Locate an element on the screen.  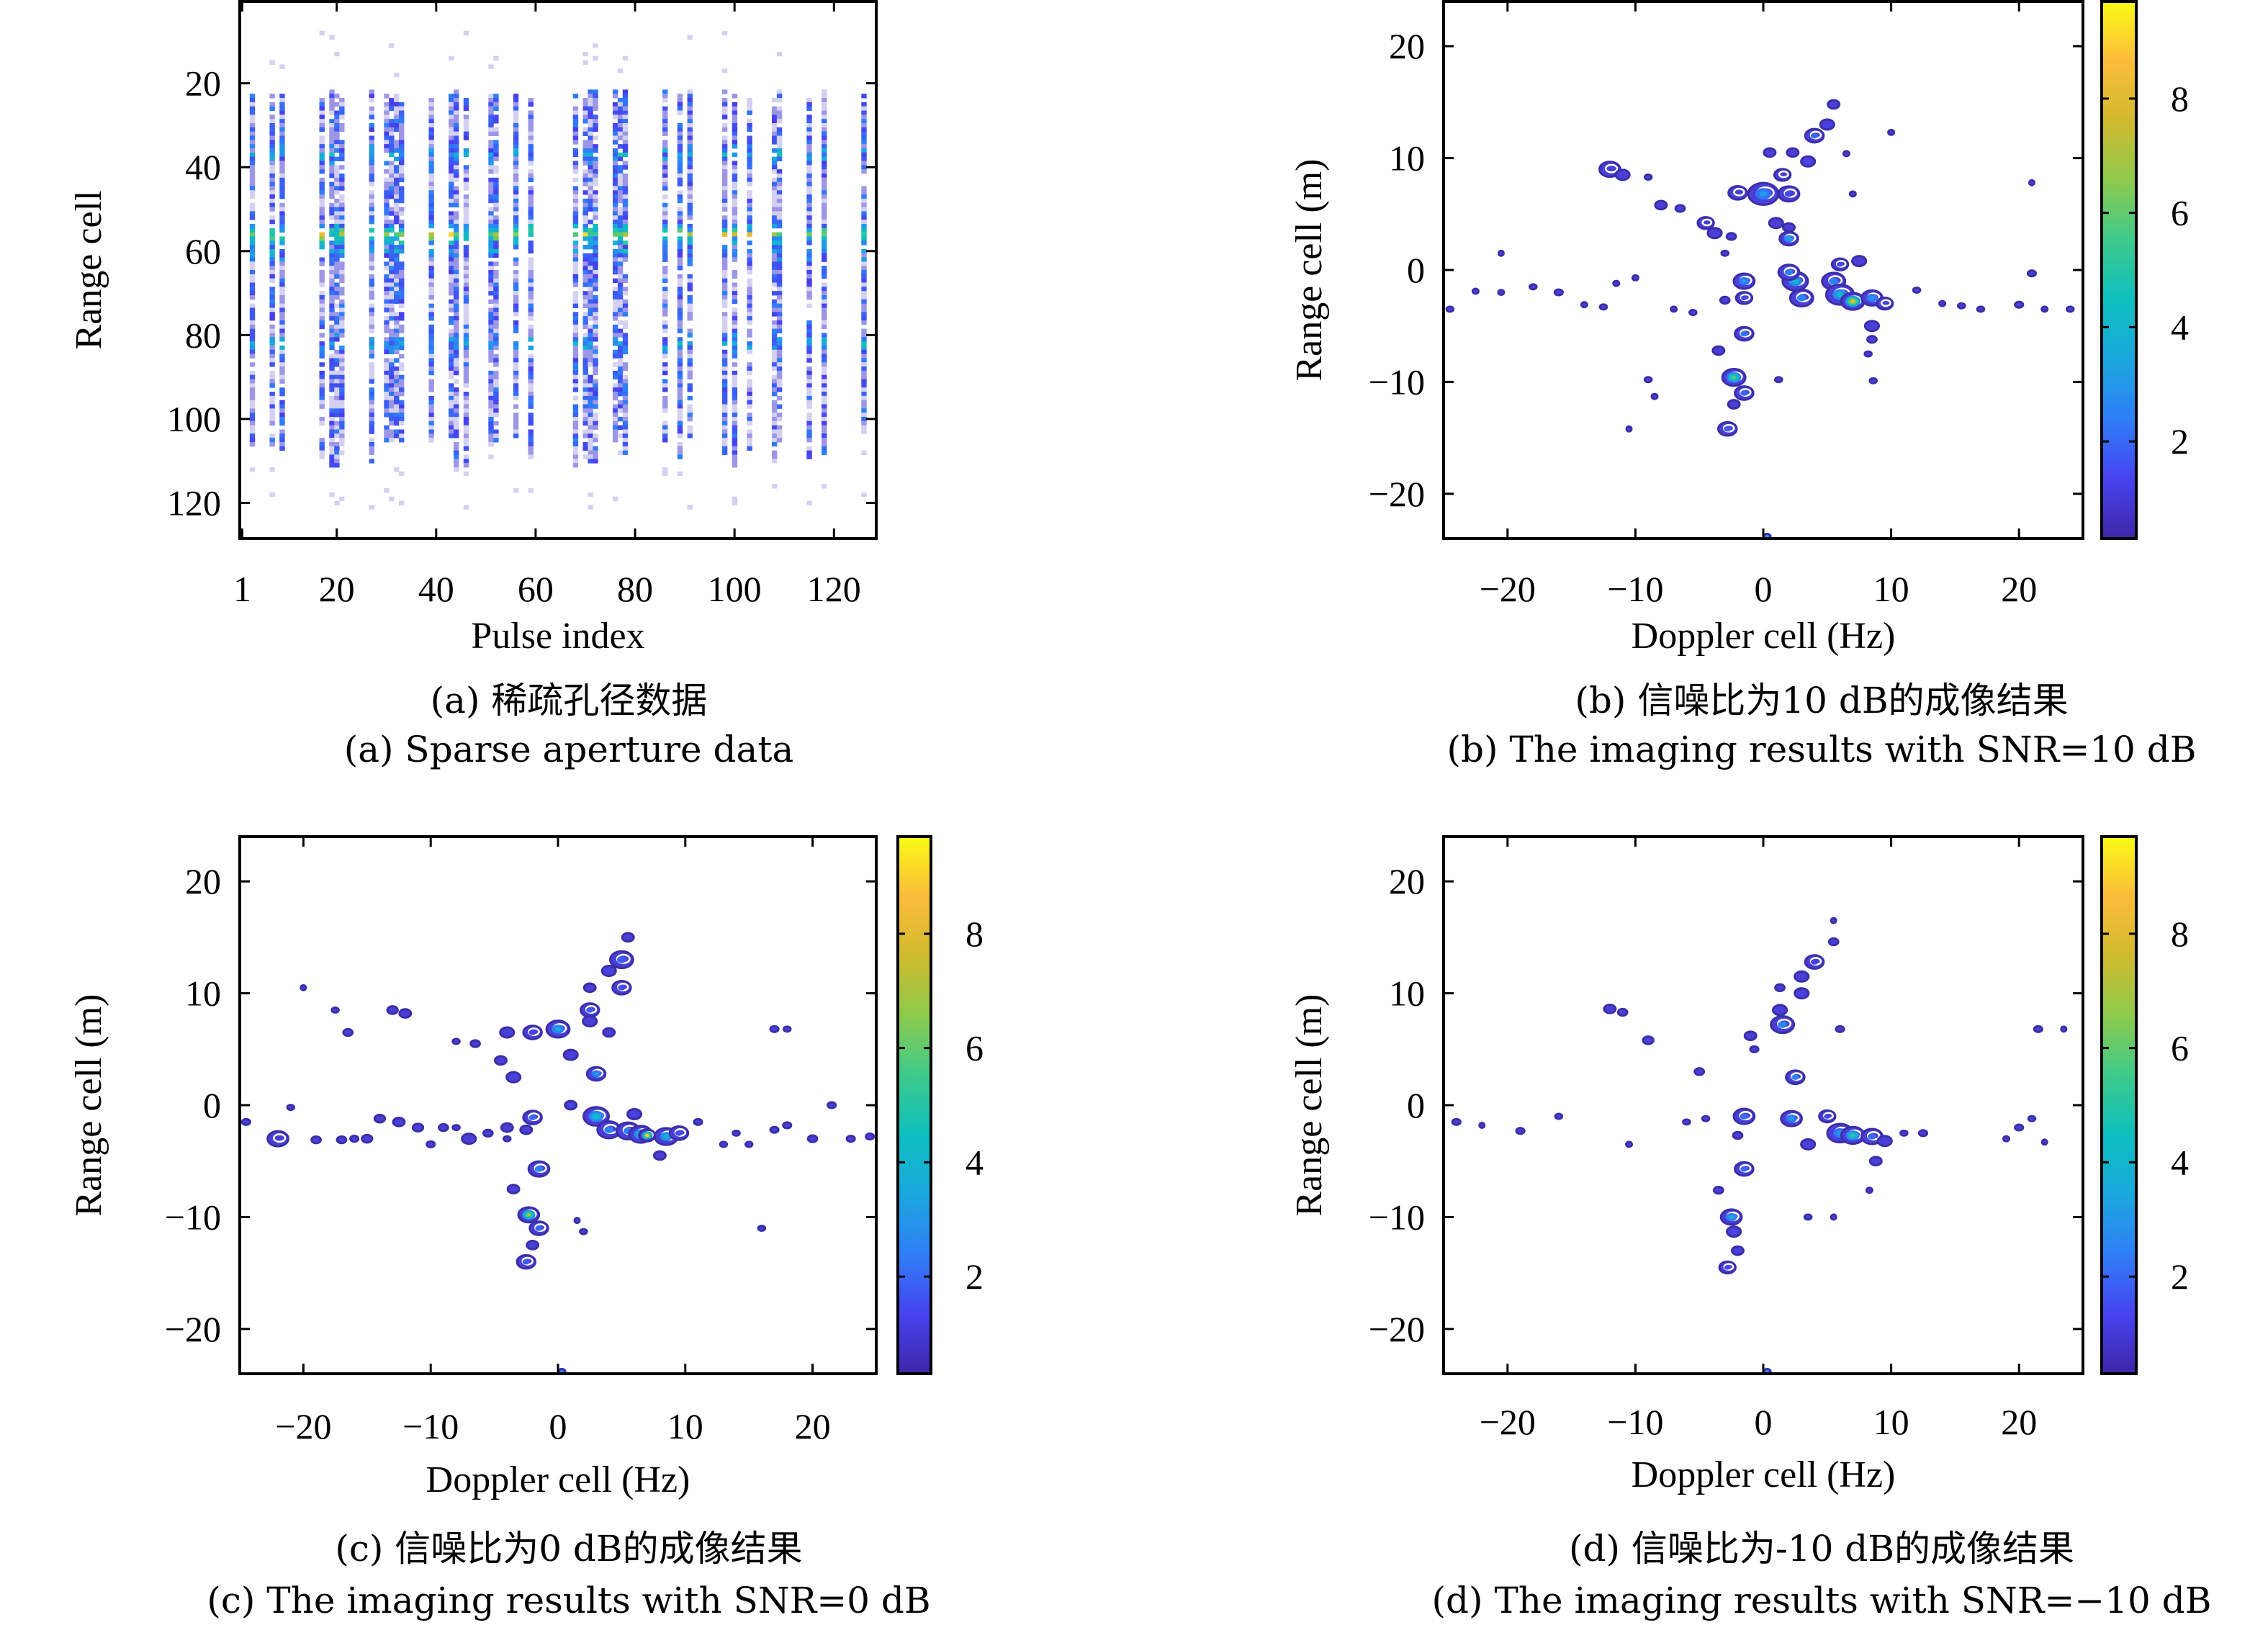
contour-level is located at coordinates (609, 1129).